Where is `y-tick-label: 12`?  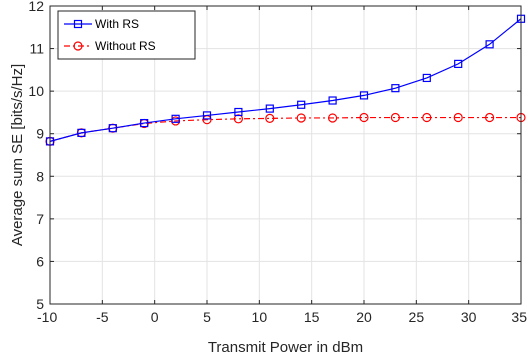 y-tick-label: 12 is located at coordinates (36, 7).